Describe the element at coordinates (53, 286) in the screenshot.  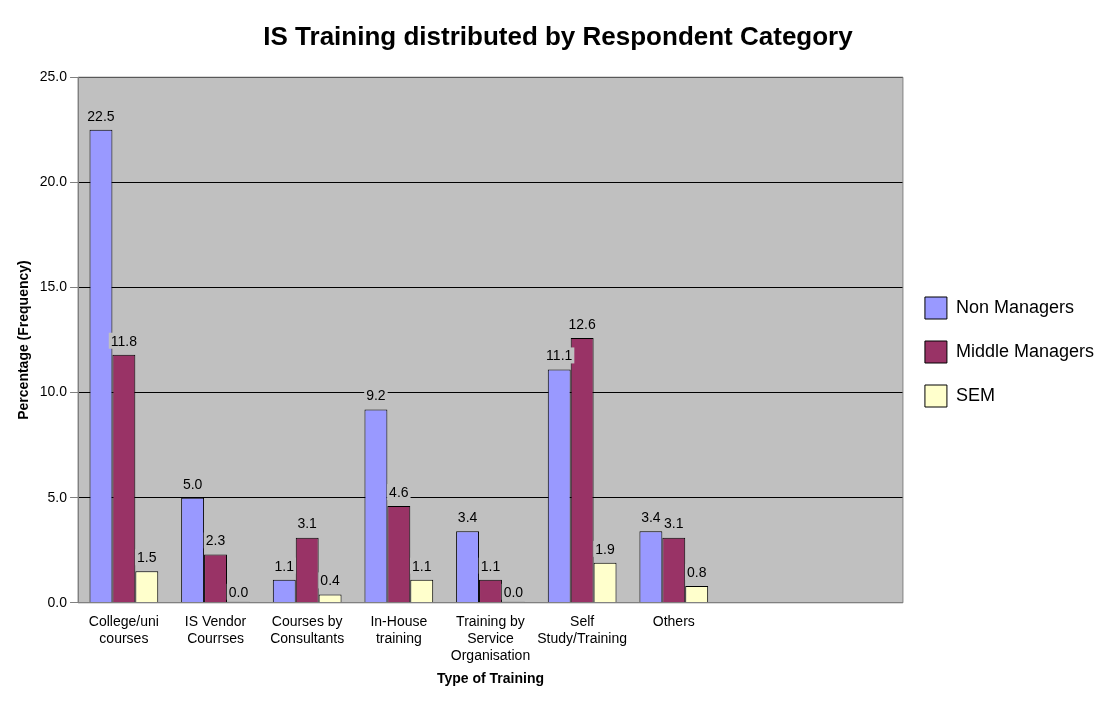
I see `y-tick-label: 15.0` at that location.